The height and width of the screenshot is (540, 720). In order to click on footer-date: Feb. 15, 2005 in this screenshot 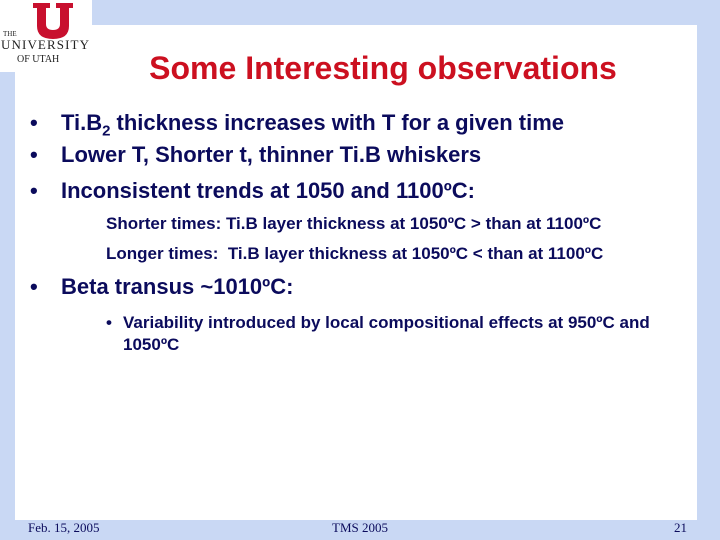, I will do `click(64, 527)`.